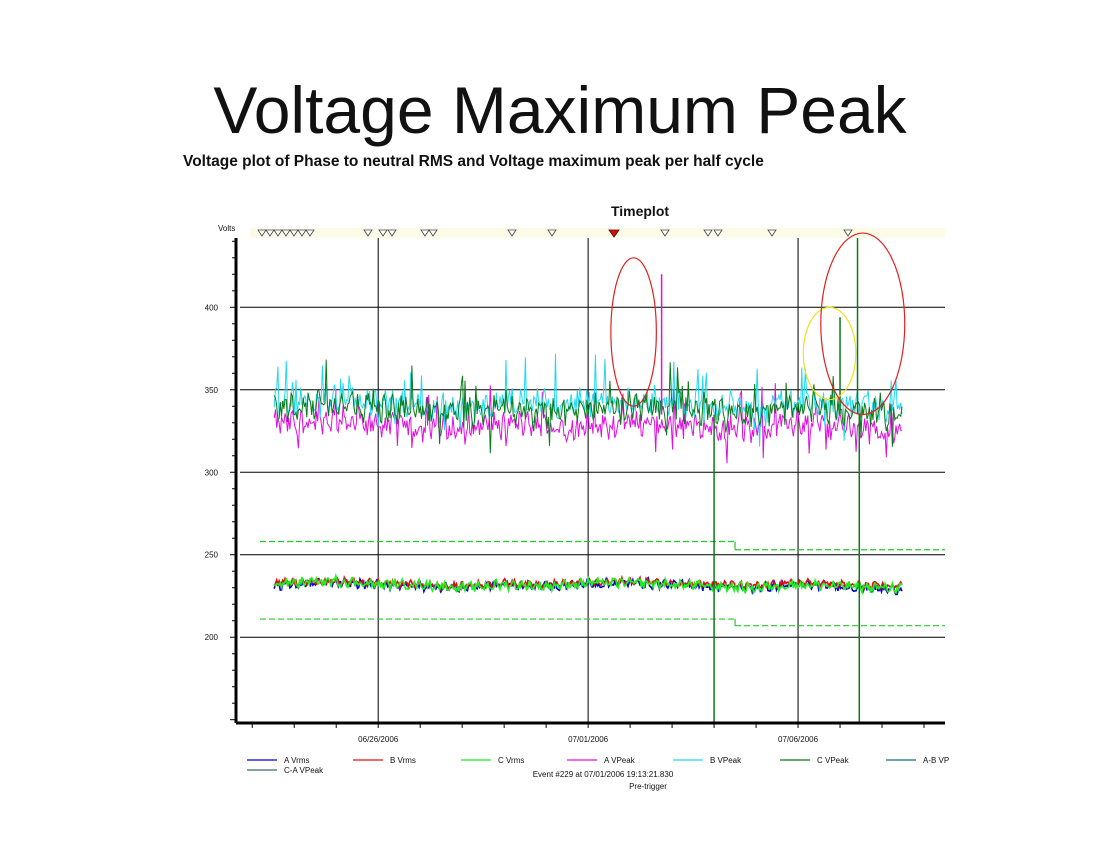 Image resolution: width=1120 pixels, height=850 pixels. Describe the element at coordinates (588, 584) in the screenshot. I see `series-line-c-vrms` at that location.